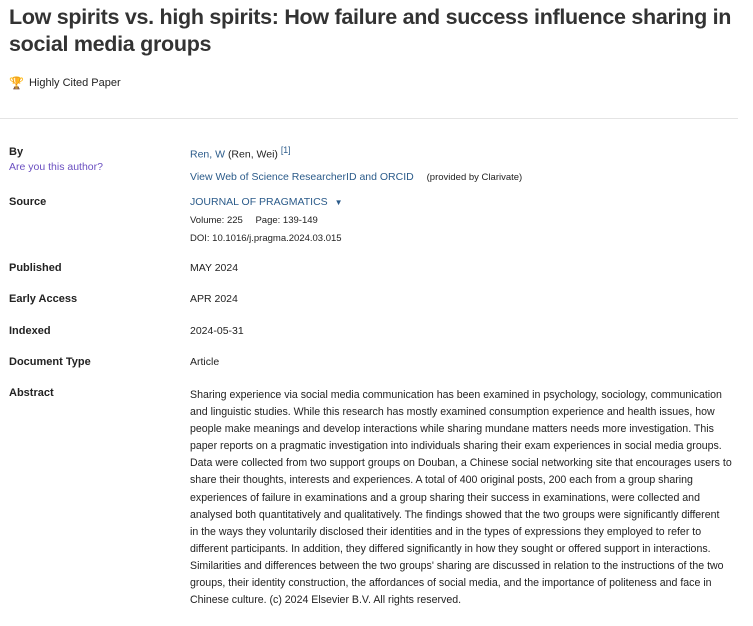  What do you see at coordinates (28, 202) in the screenshot?
I see `source-label: Source` at bounding box center [28, 202].